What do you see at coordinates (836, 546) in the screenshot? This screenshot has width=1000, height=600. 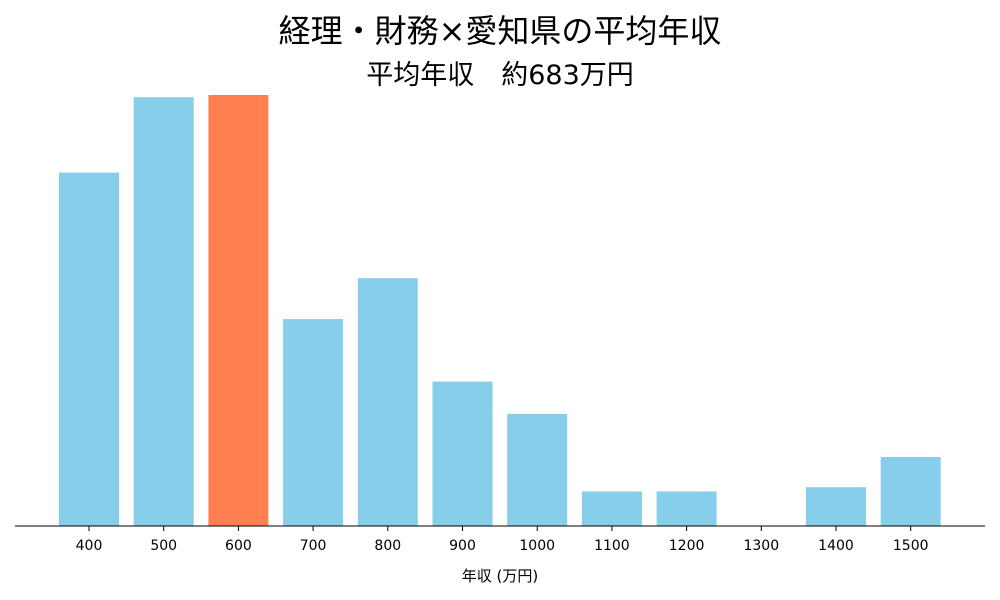 I see `x-tick-label-1400: 1400` at bounding box center [836, 546].